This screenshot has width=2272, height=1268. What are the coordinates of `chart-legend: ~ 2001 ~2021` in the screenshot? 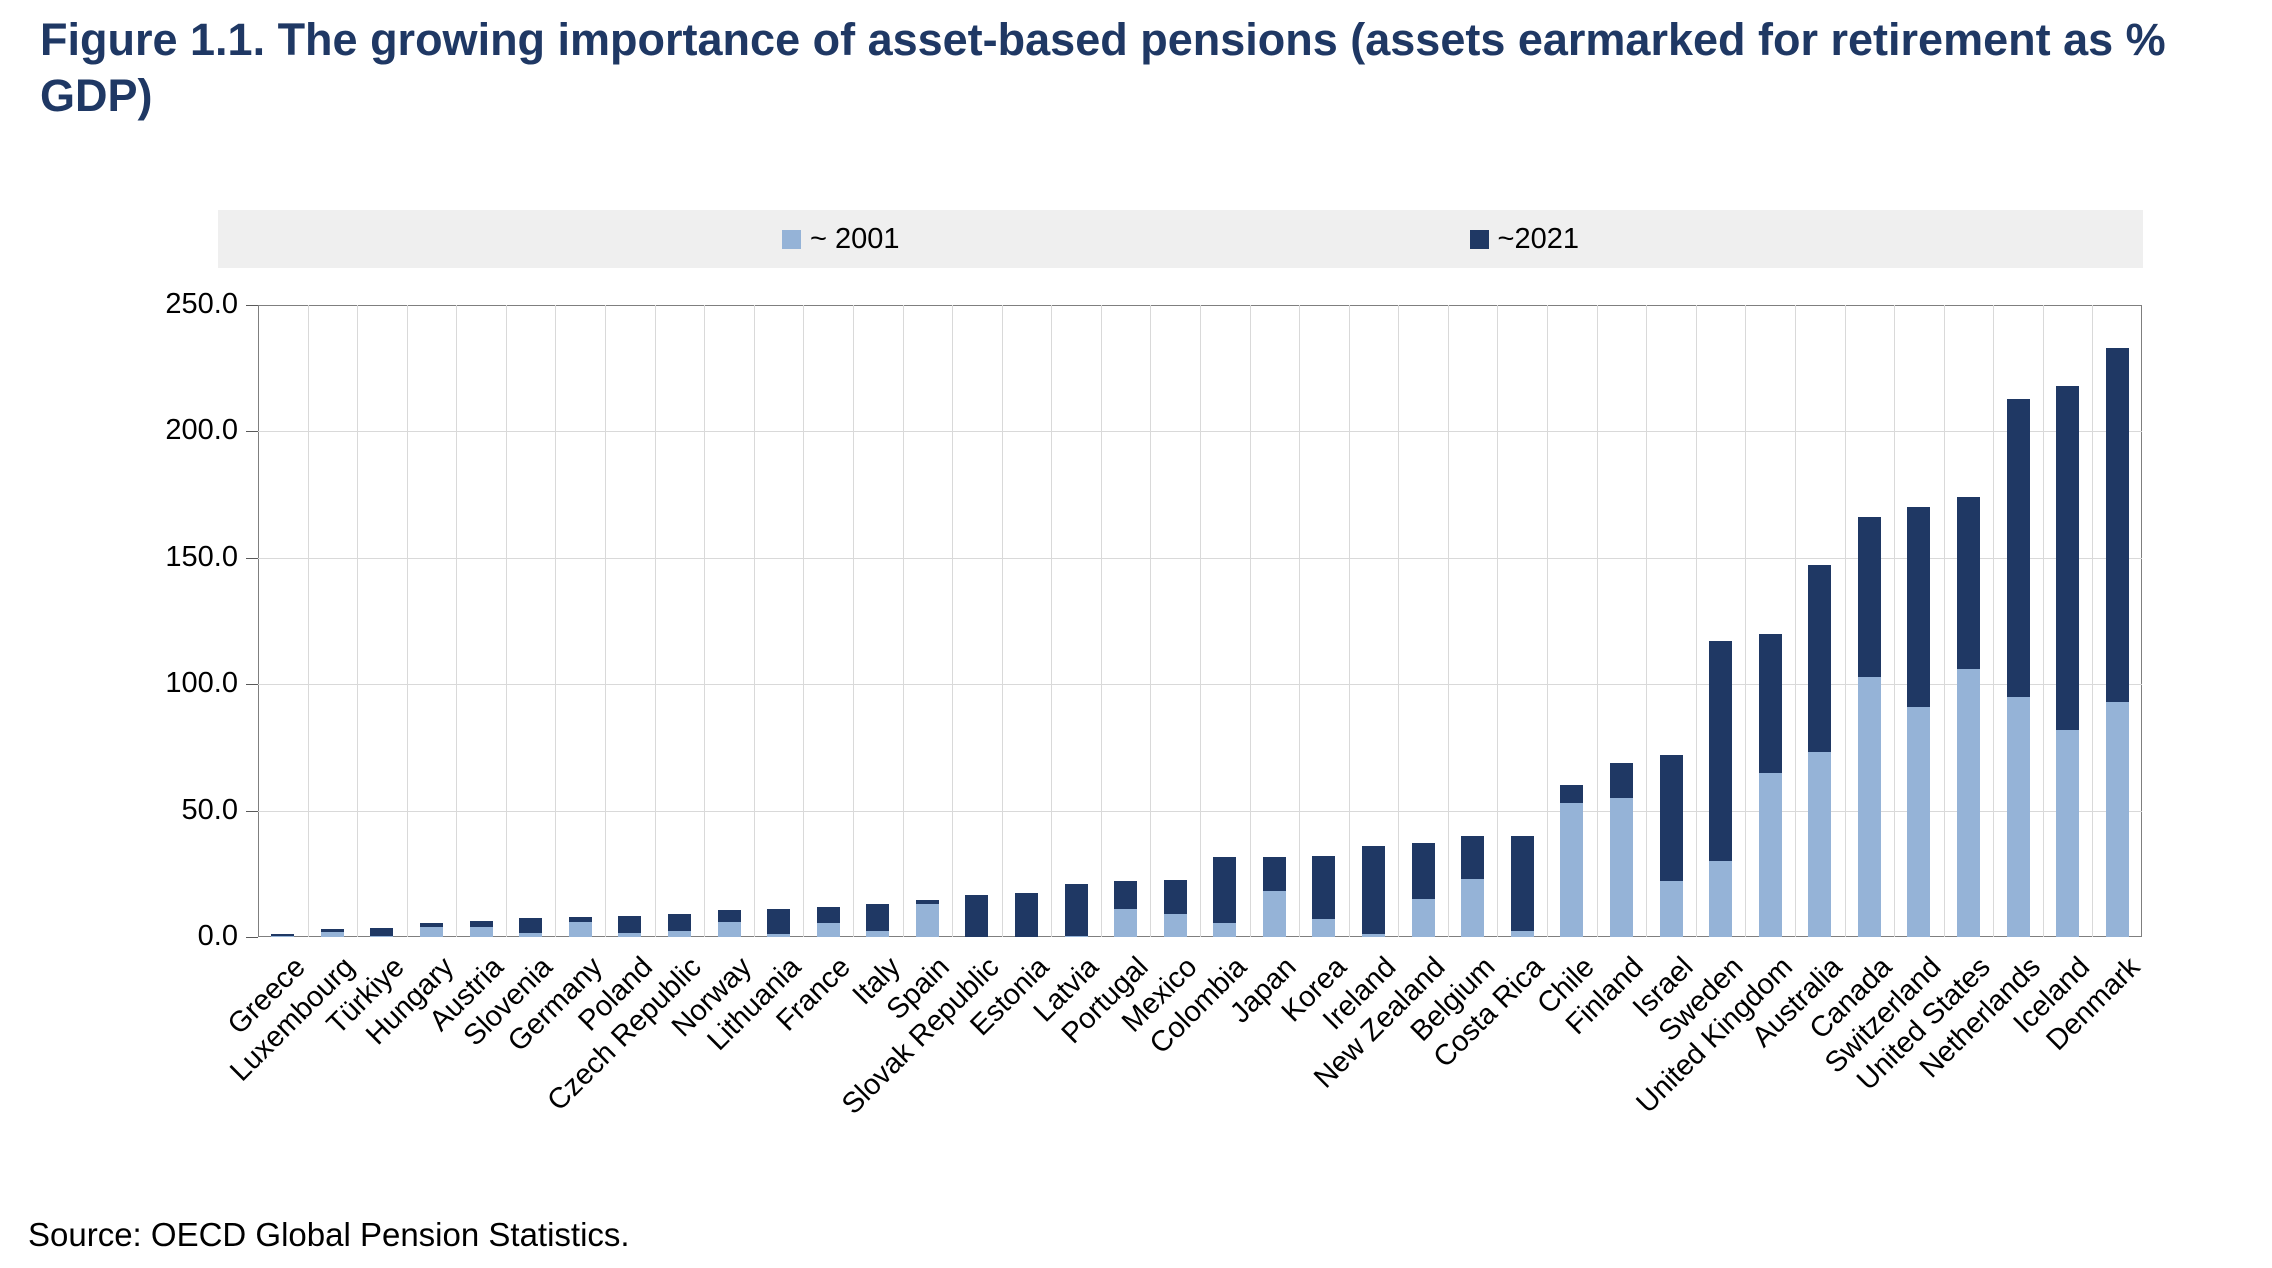 It's located at (1180, 239).